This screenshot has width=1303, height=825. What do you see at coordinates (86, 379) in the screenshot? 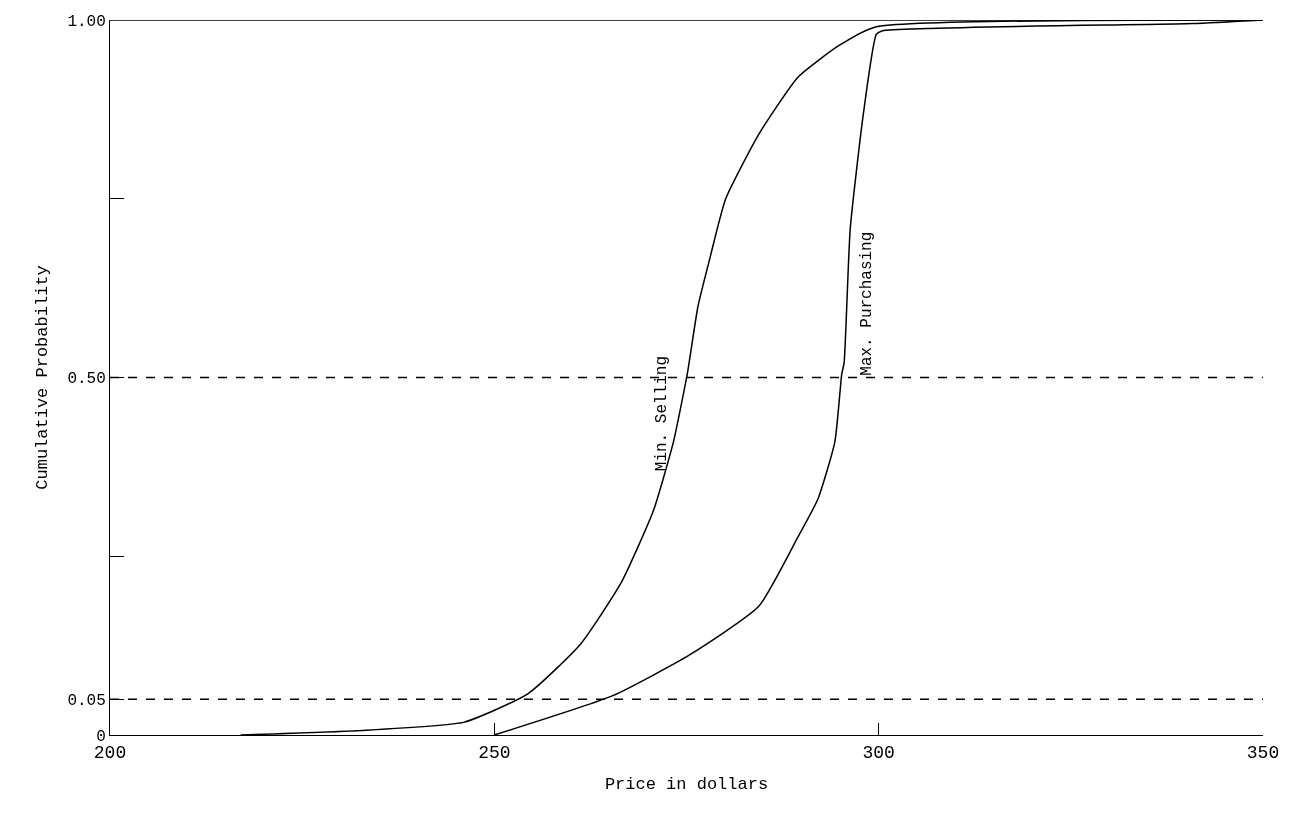
I see `y-tick-label: 0.50` at bounding box center [86, 379].